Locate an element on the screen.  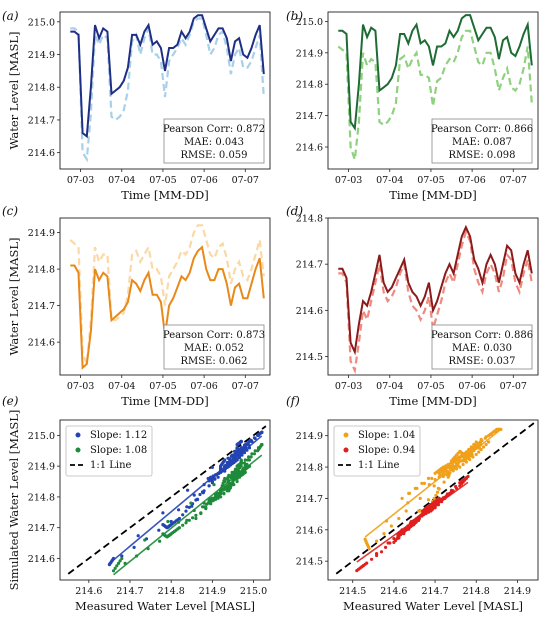
stats-line: RMSE: 0.037 is located at coordinates (481, 361).